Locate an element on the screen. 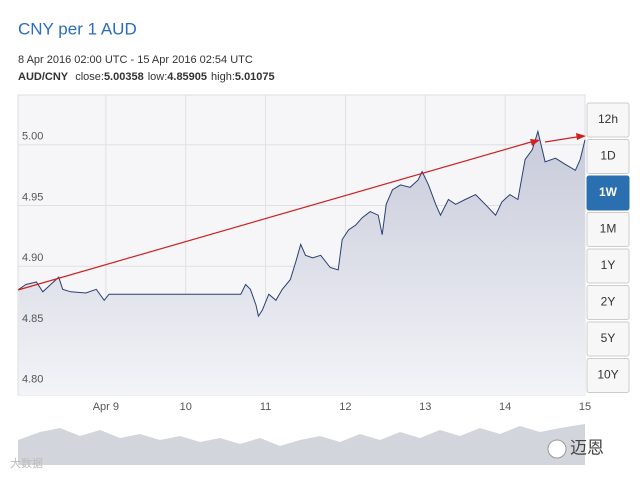 The width and height of the screenshot is (640, 485). button-label: 10Y is located at coordinates (607, 375).